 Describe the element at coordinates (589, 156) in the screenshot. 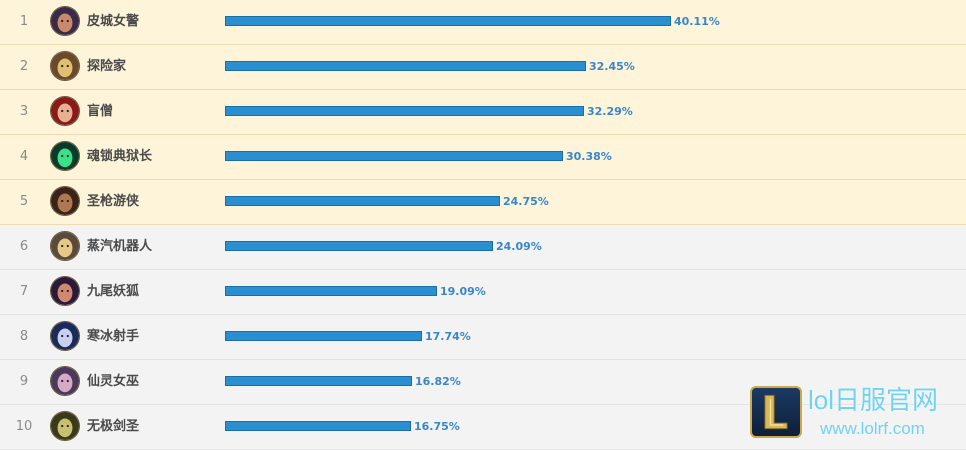

I see `percentage-label: 30.38%` at that location.